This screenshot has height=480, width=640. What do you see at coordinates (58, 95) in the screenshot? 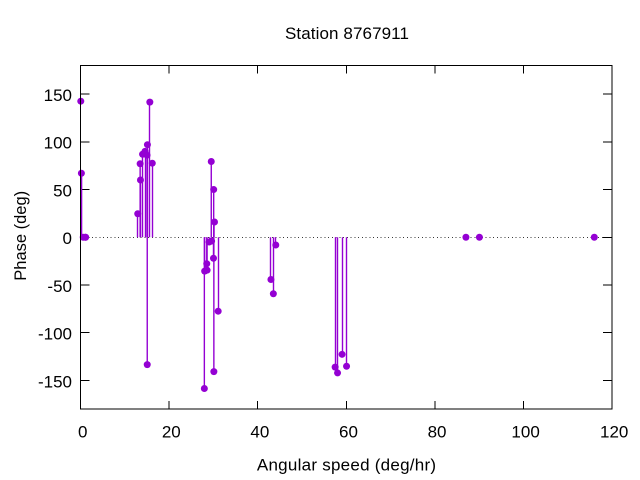
I see `svg-text: 150` at bounding box center [58, 95].